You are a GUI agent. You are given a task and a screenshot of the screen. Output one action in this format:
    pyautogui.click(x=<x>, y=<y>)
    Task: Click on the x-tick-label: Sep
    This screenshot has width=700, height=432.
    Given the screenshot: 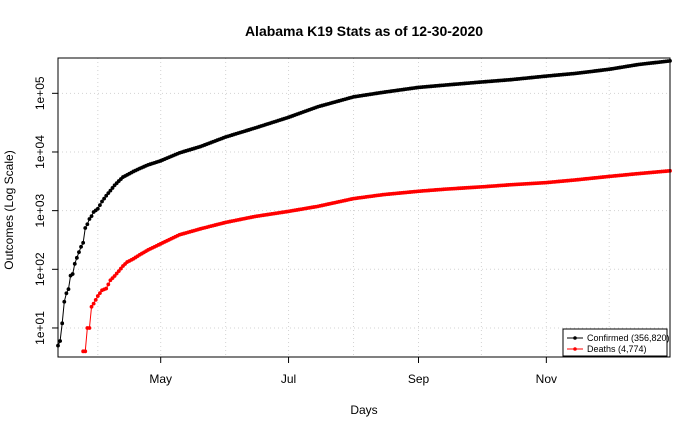 What is the action you would take?
    pyautogui.click(x=419, y=379)
    